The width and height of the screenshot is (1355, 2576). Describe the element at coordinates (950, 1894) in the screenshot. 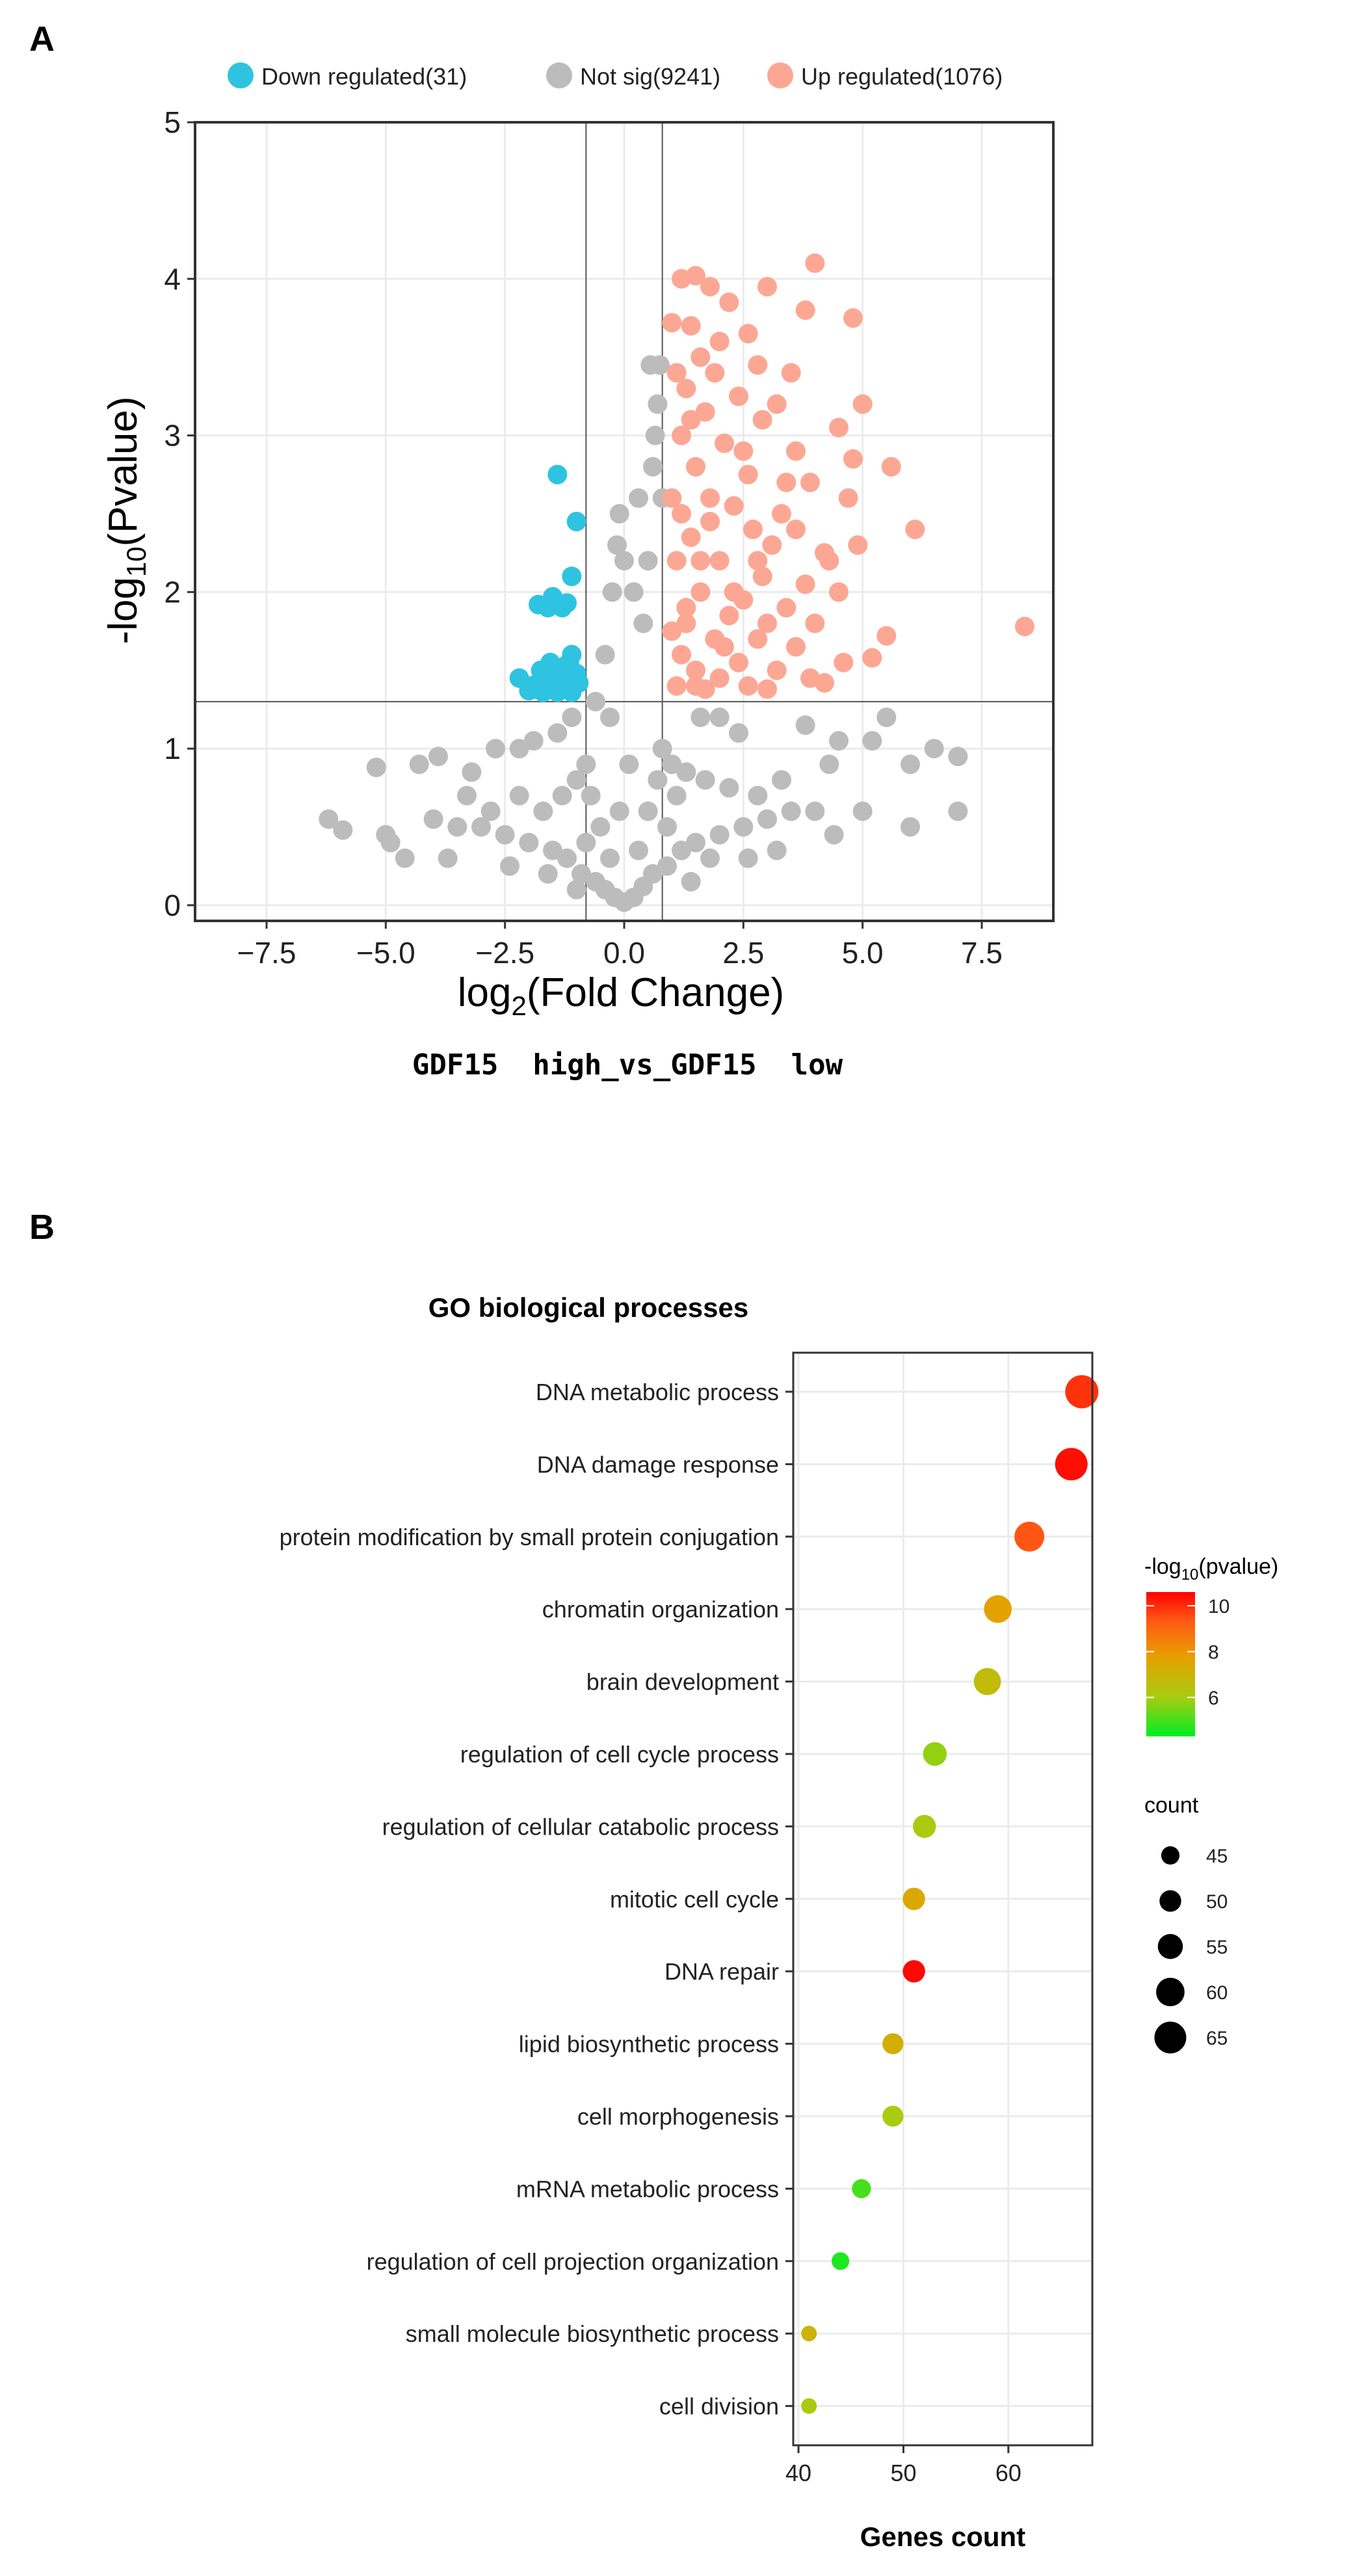

I see `go-dots` at that location.